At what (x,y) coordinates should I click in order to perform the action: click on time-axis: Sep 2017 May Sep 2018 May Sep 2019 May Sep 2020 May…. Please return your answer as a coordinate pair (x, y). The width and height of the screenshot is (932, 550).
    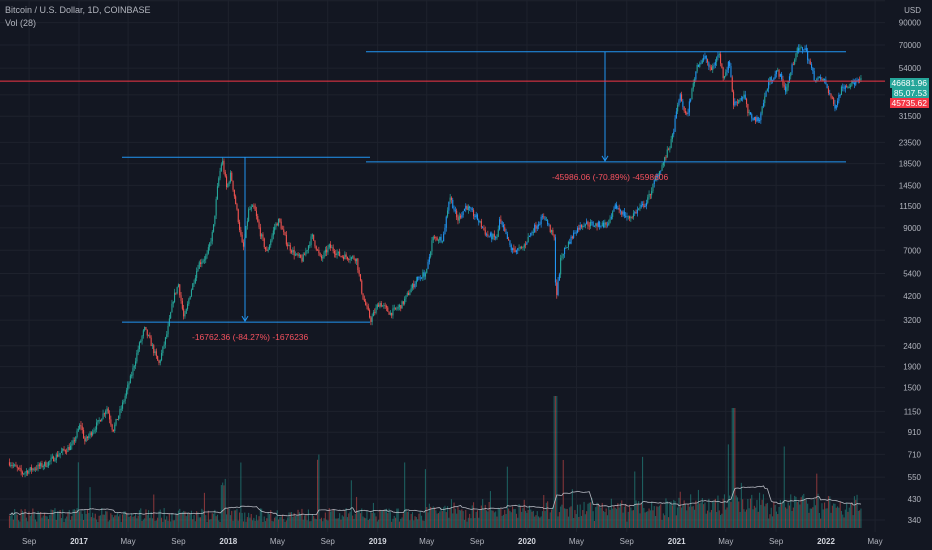
    Looking at the image, I should click on (466, 541).